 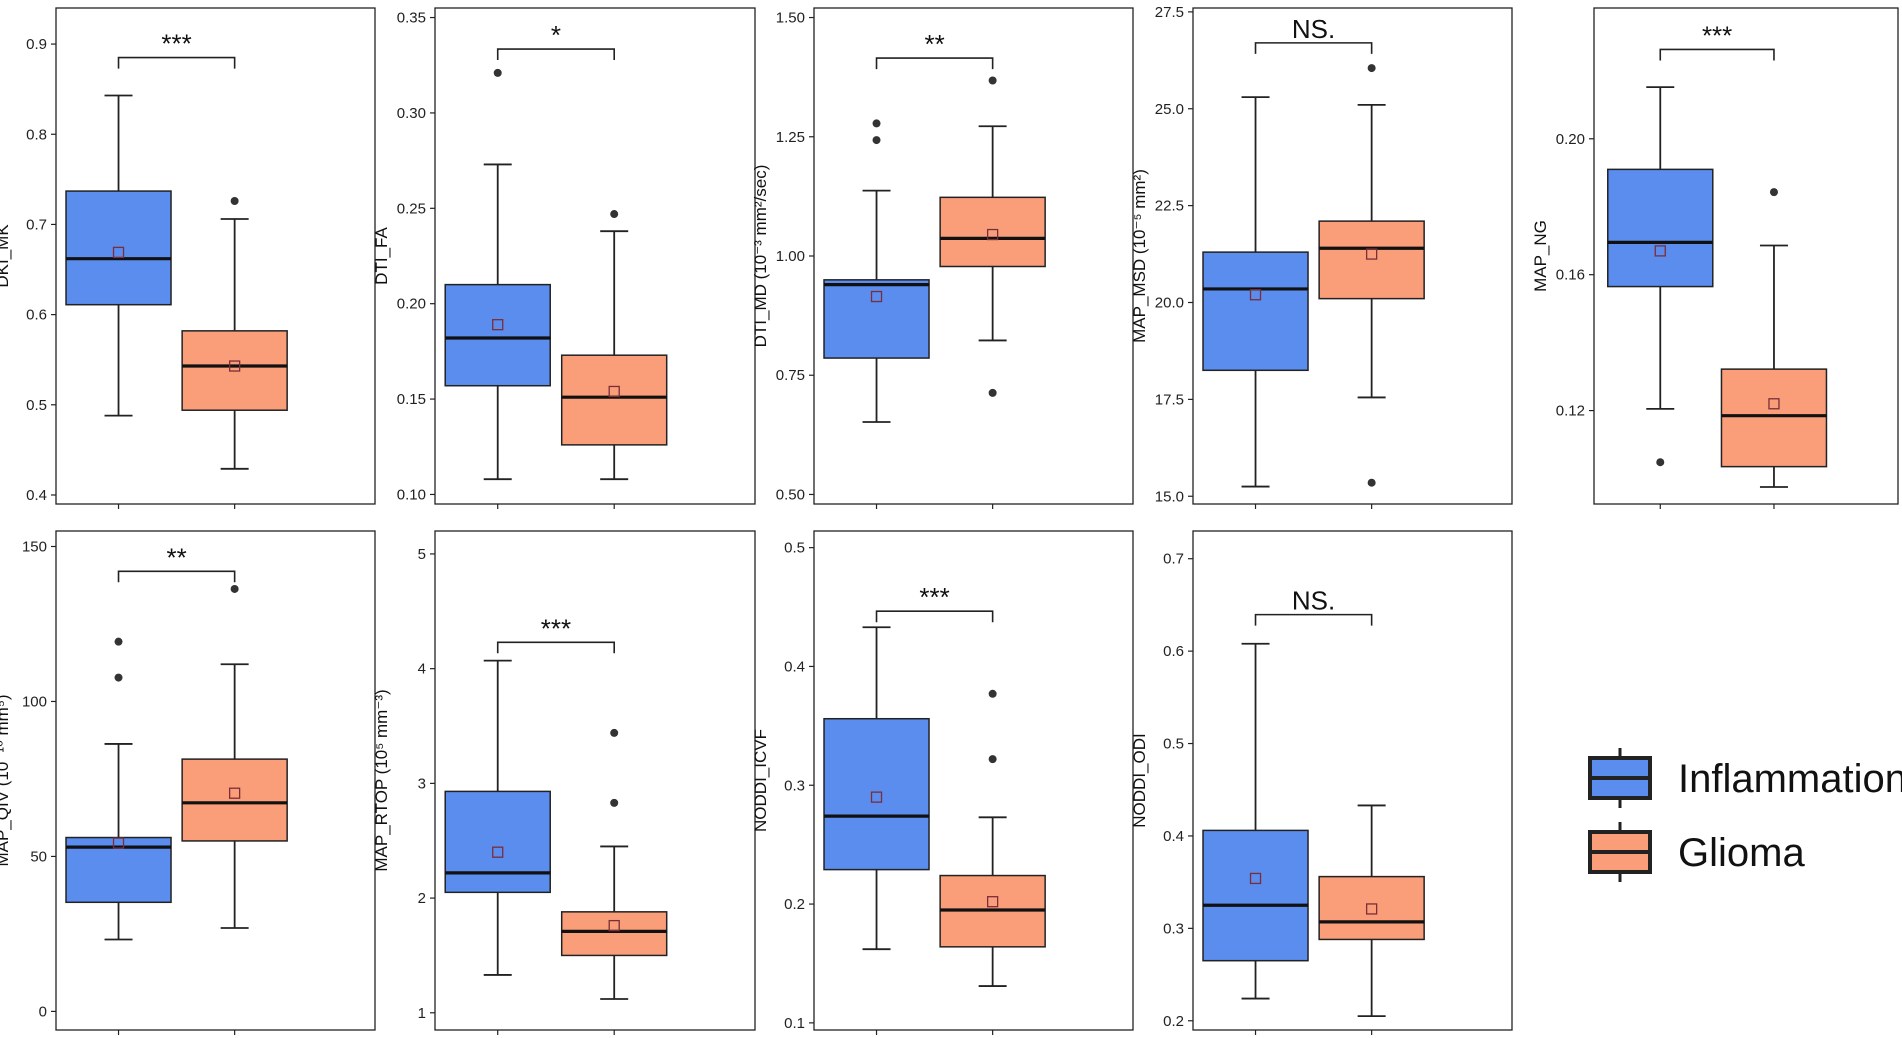 What do you see at coordinates (1173, 651) in the screenshot?
I see `y-tick-label: 0.6` at bounding box center [1173, 651].